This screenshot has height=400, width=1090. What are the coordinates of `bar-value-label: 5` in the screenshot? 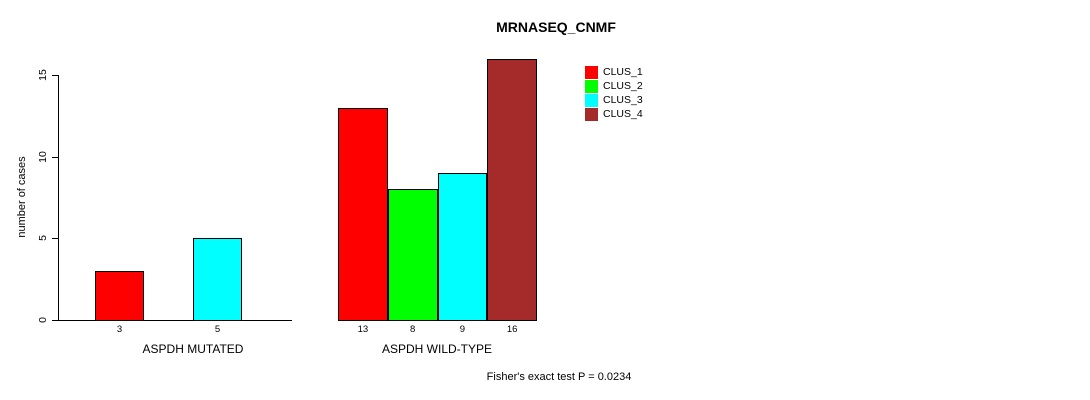 It's located at (217, 329).